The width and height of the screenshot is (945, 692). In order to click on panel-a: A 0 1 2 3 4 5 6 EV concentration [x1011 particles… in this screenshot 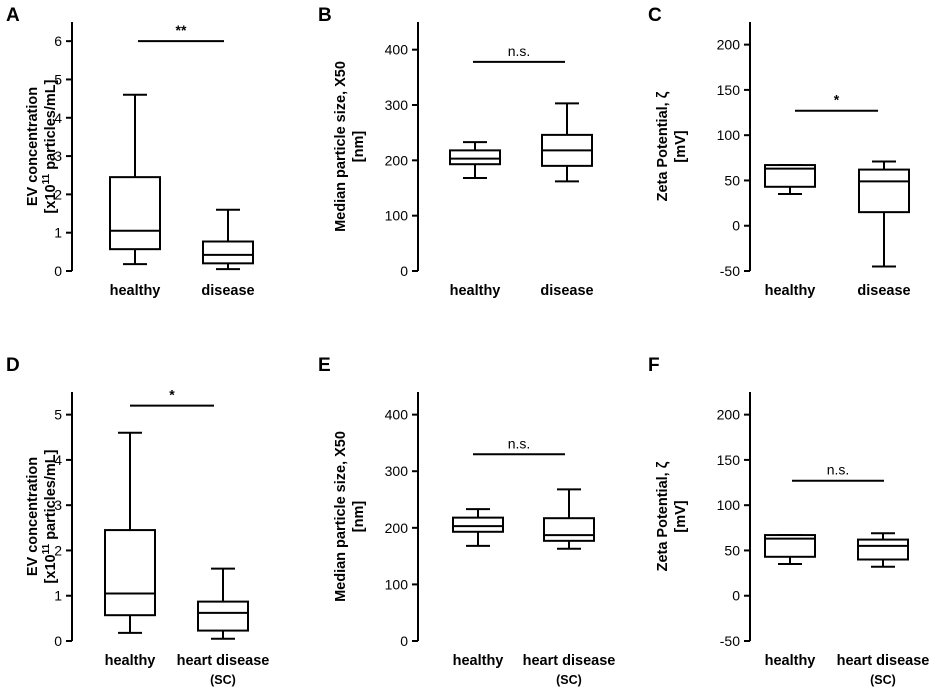, I will do `click(130, 152)`.